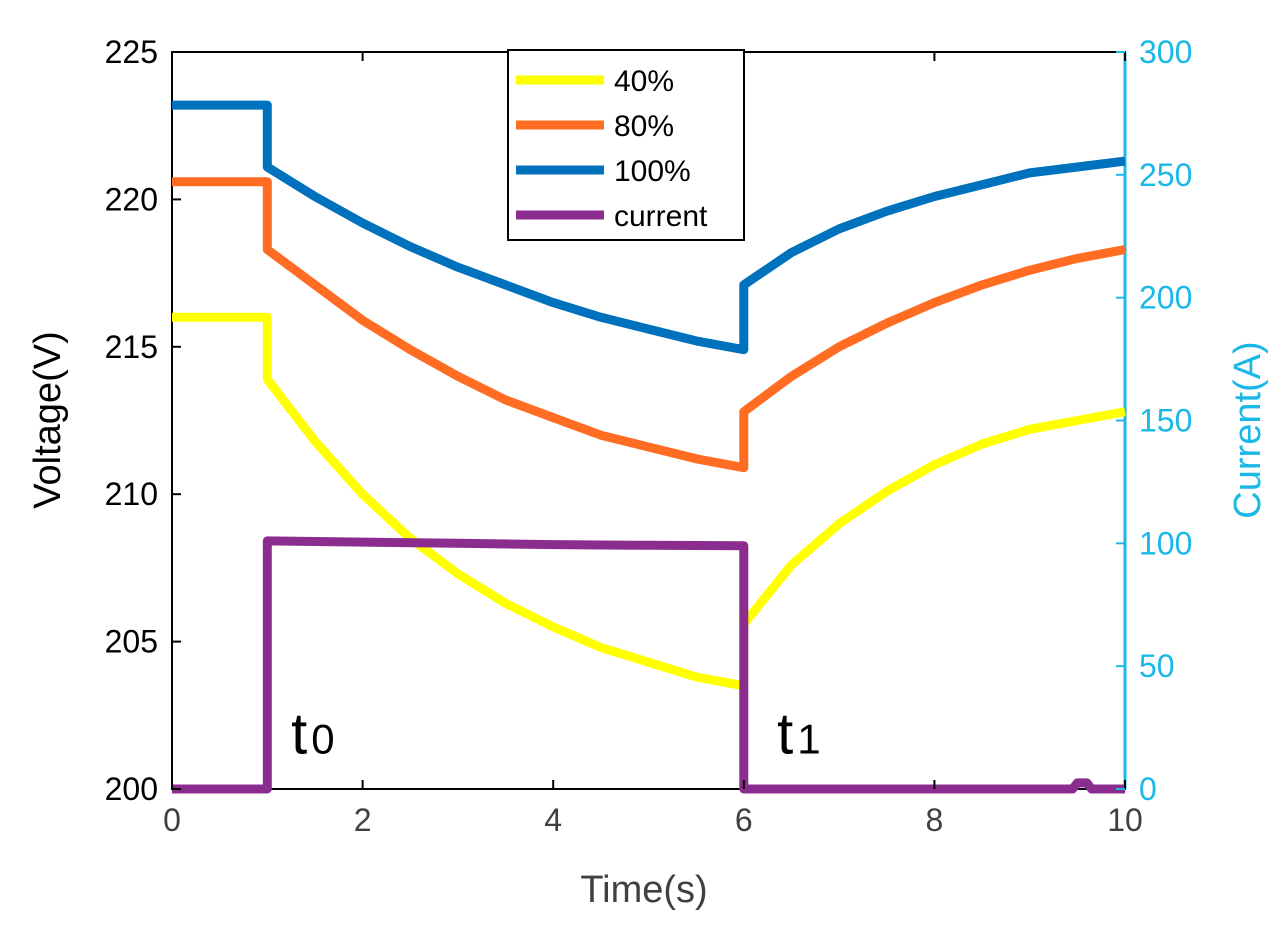 The image size is (1288, 942). Describe the element at coordinates (1148, 789) in the screenshot. I see `y-right-tick-label: 0` at that location.